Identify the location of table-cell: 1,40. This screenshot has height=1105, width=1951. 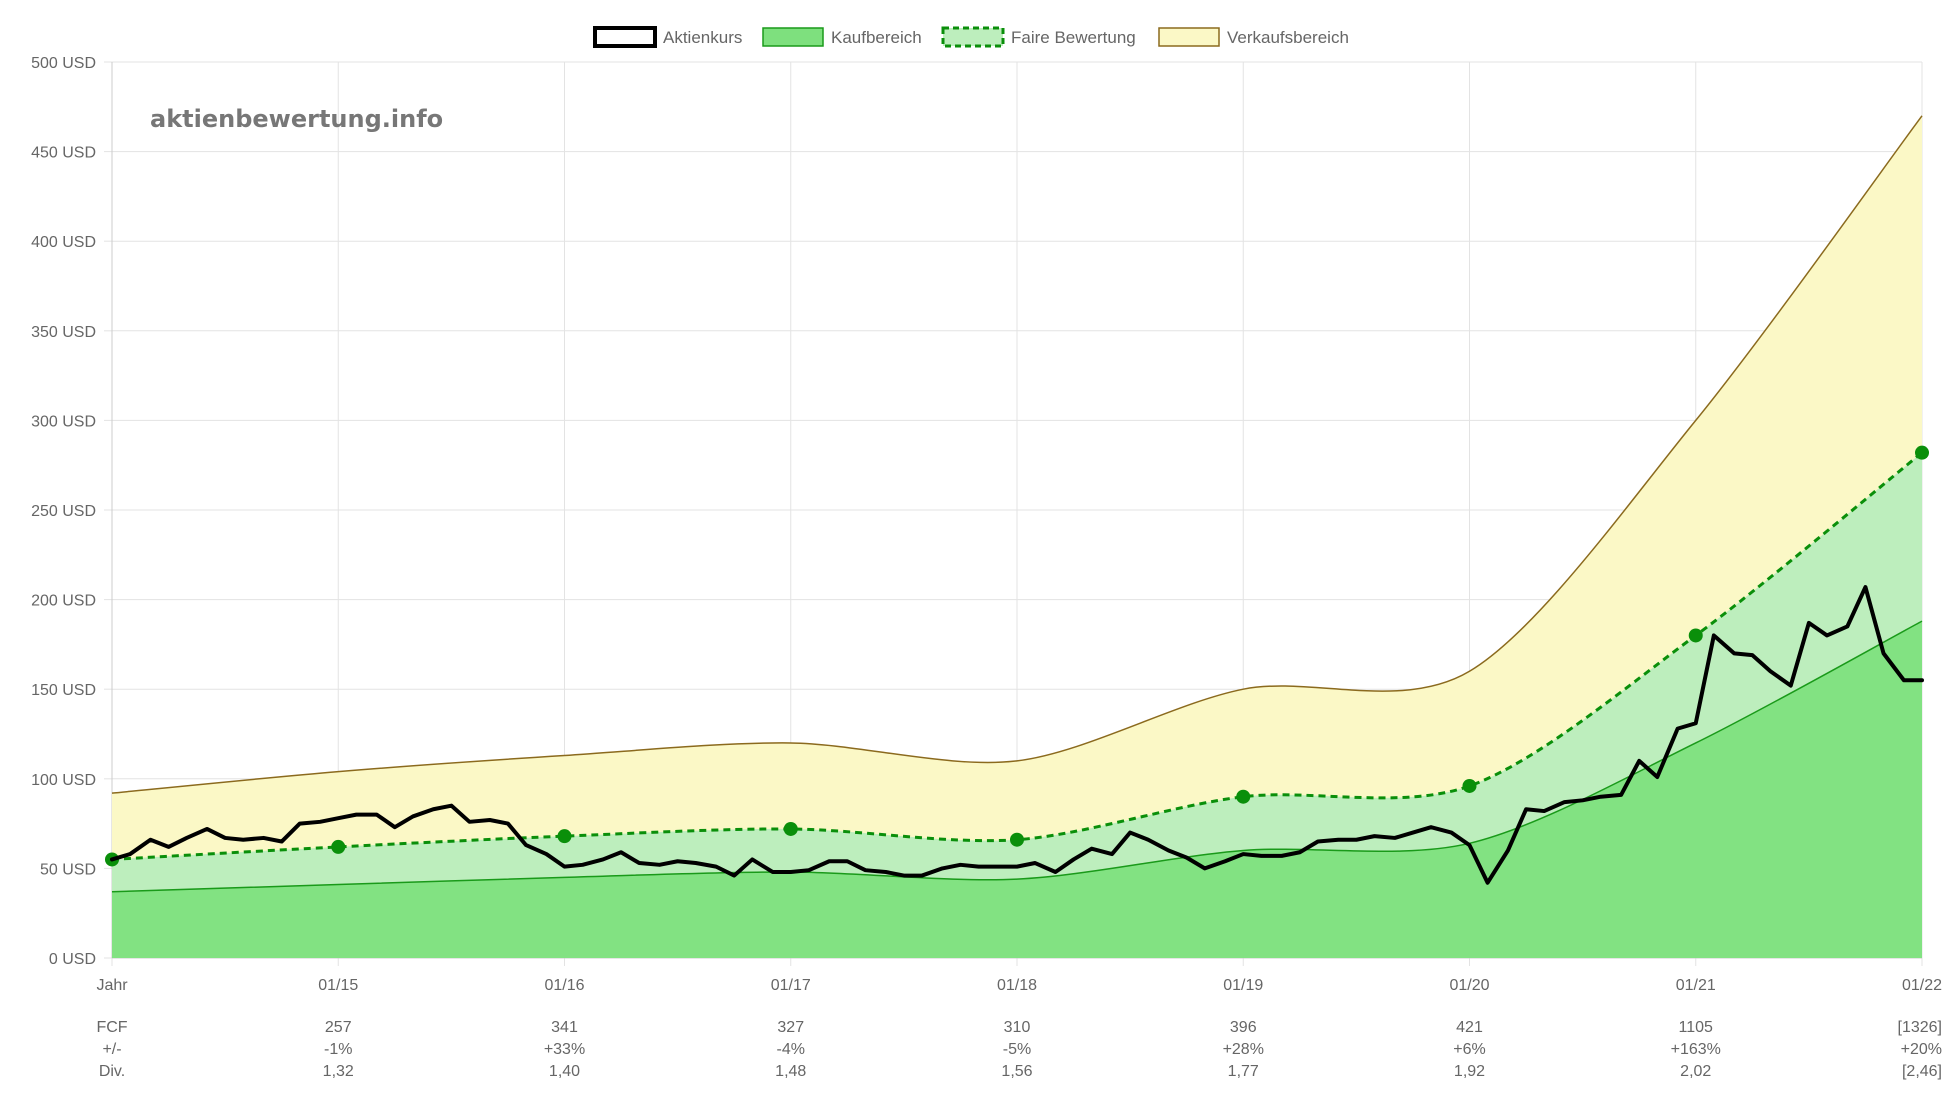
(564, 1071).